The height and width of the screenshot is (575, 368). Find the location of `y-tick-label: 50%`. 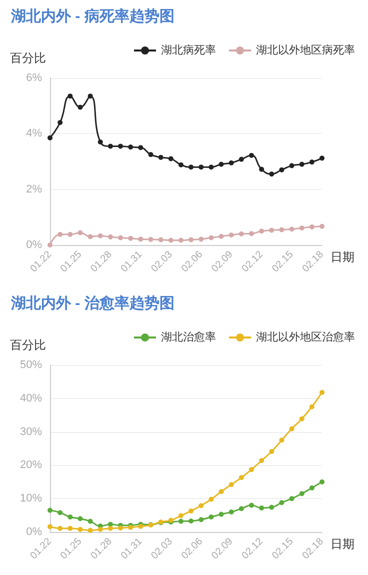

y-tick-label: 50% is located at coordinates (31, 365).